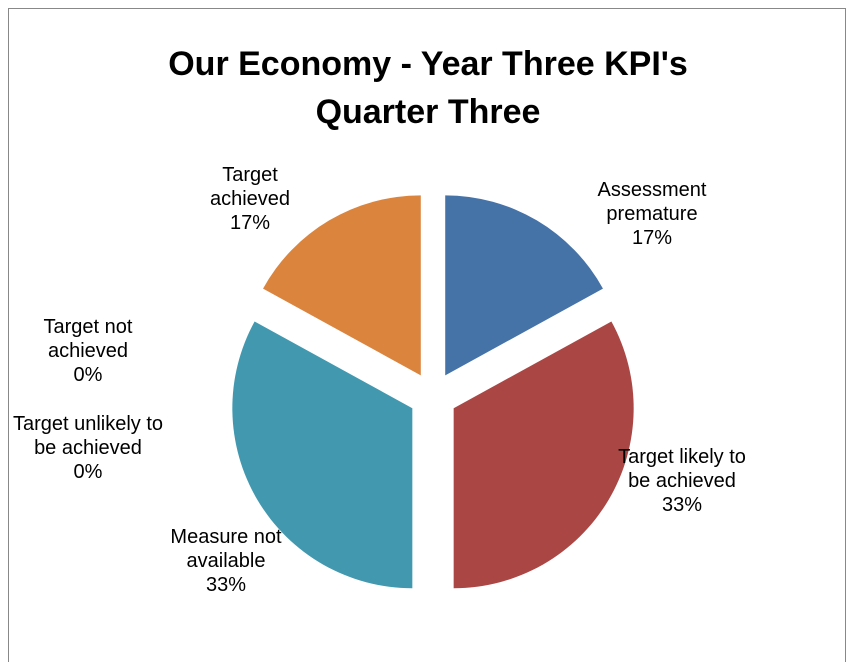 This screenshot has width=856, height=662. What do you see at coordinates (88, 339) in the screenshot?
I see `slice-name: Target not achieved` at bounding box center [88, 339].